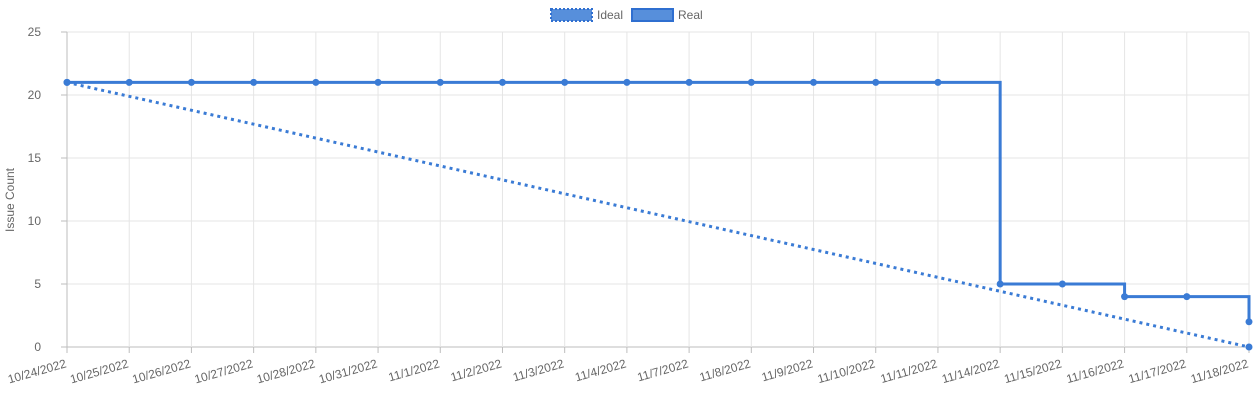 Image resolution: width=1254 pixels, height=400 pixels. Describe the element at coordinates (1095, 371) in the screenshot. I see `x-tick-label: 11/16/2022` at that location.